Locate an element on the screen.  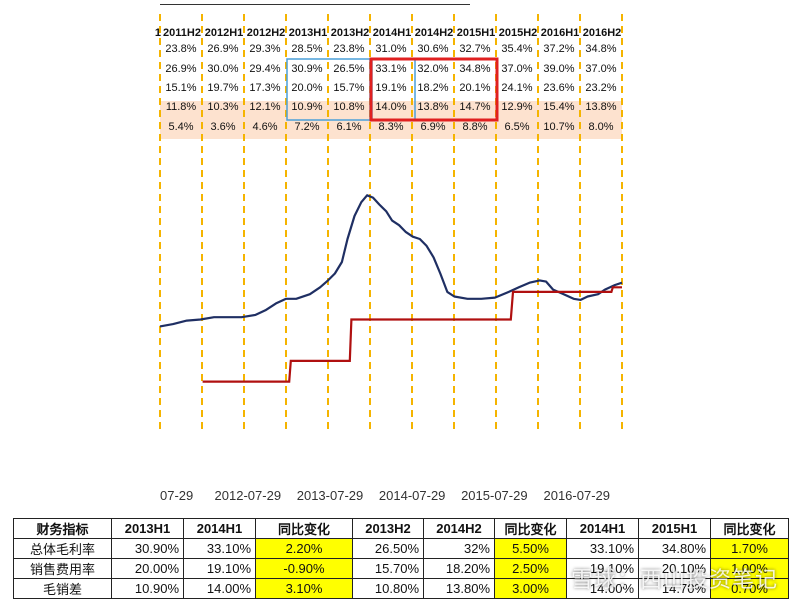
metric-cell: 20.1% is located at coordinates (474, 88).